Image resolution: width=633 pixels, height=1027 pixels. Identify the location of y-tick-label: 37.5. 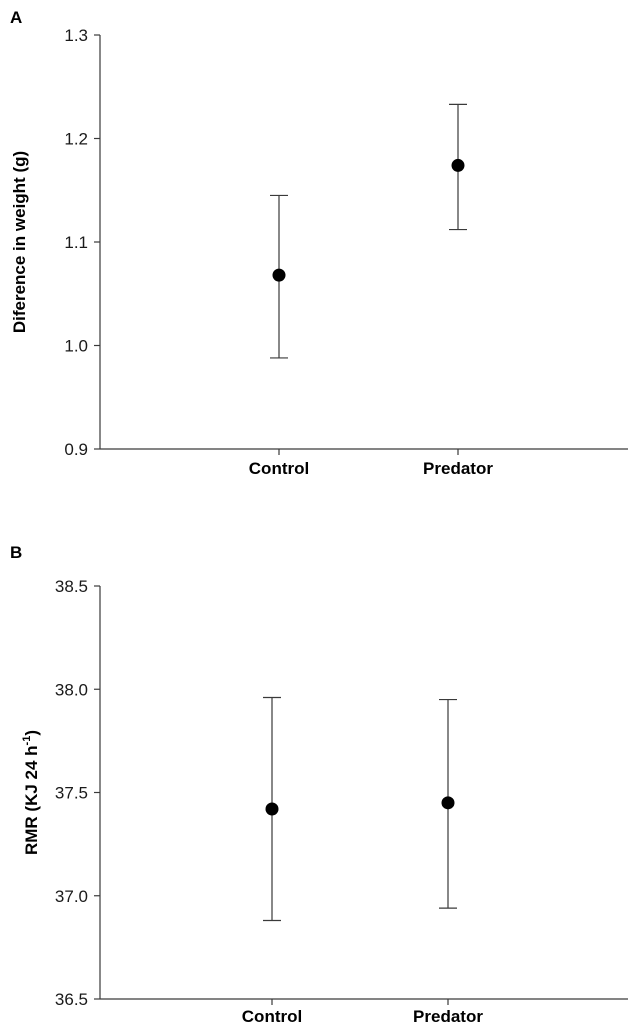
(71, 793).